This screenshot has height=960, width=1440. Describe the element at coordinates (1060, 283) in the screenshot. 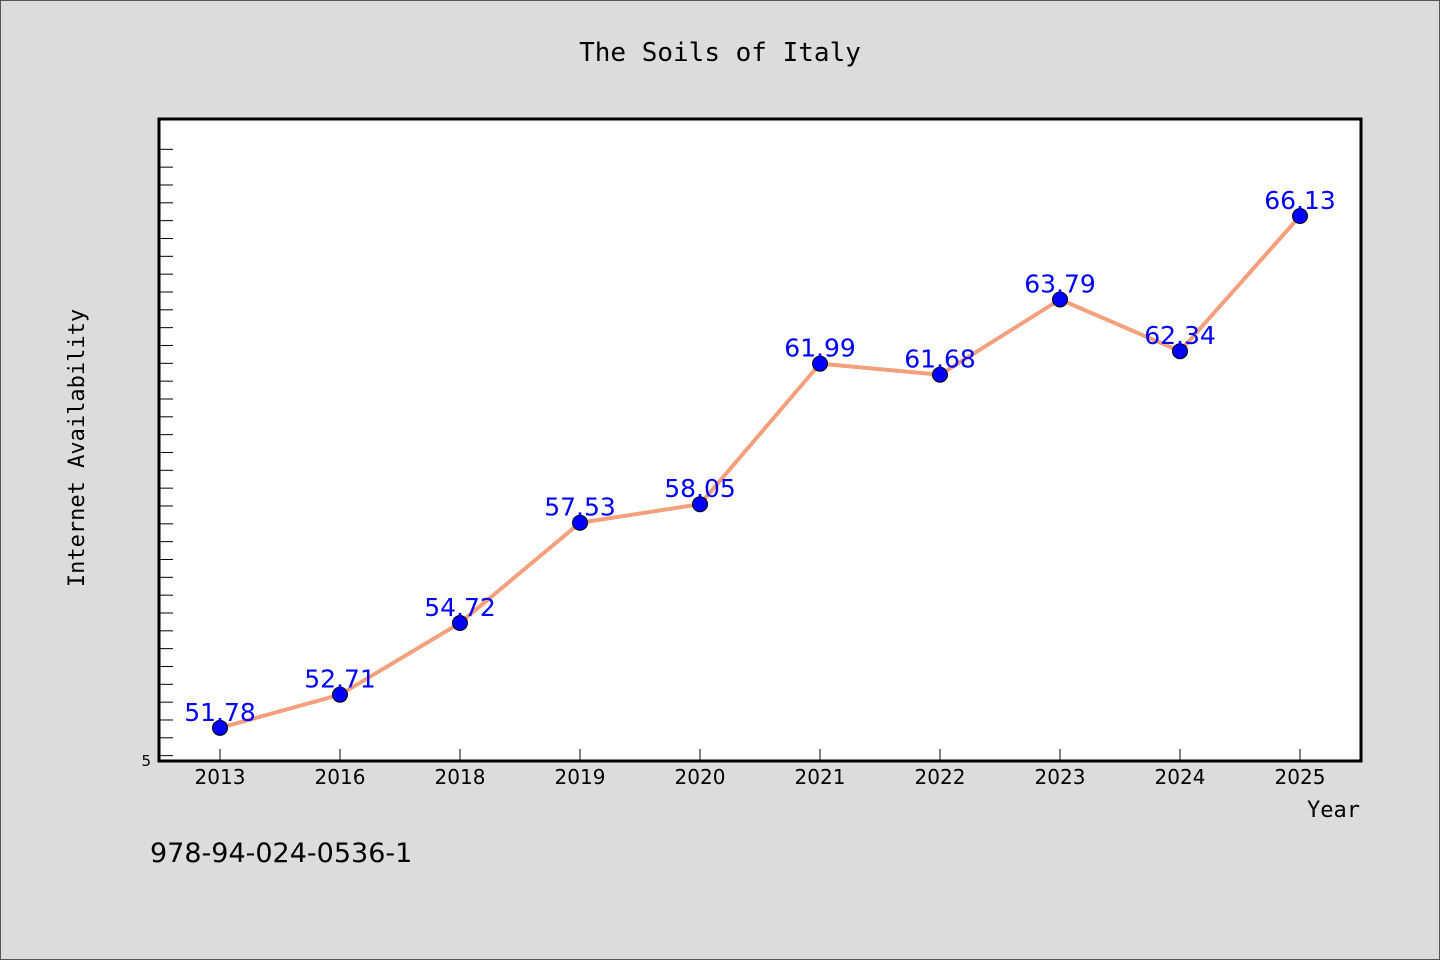

I see `data-label: 63.79` at that location.